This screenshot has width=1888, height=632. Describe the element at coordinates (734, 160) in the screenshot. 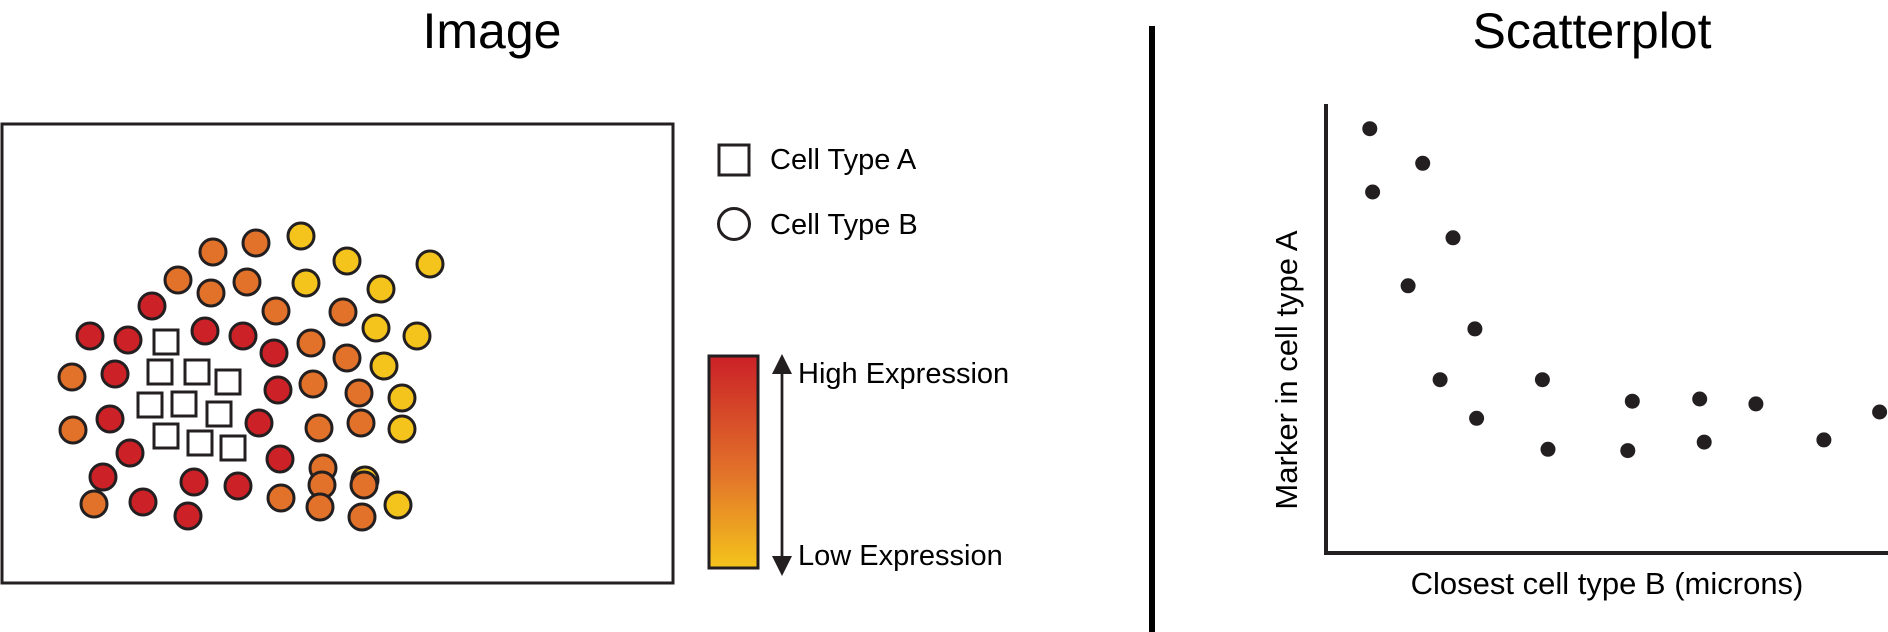

I see `square-icon` at that location.